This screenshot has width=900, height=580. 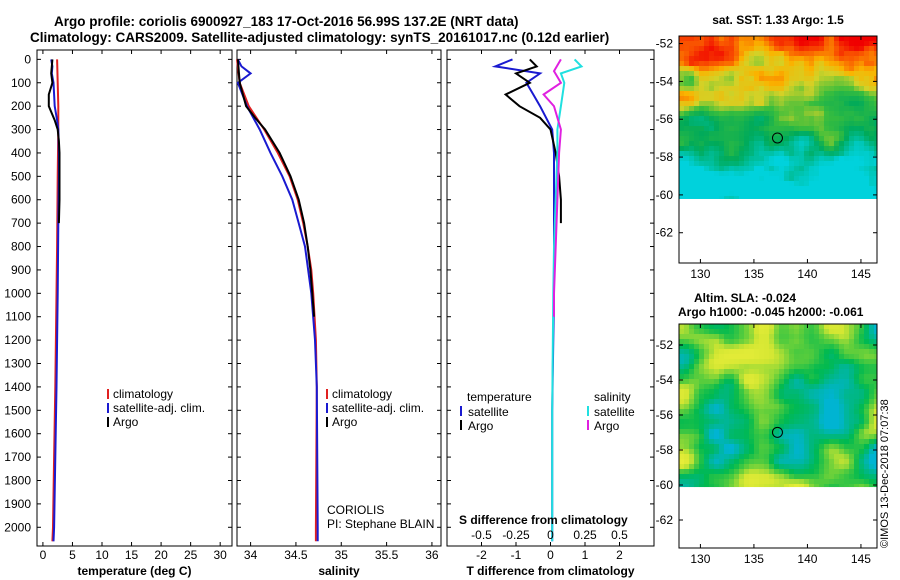 What do you see at coordinates (21, 130) in the screenshot?
I see `depth-tick-label: 300` at bounding box center [21, 130].